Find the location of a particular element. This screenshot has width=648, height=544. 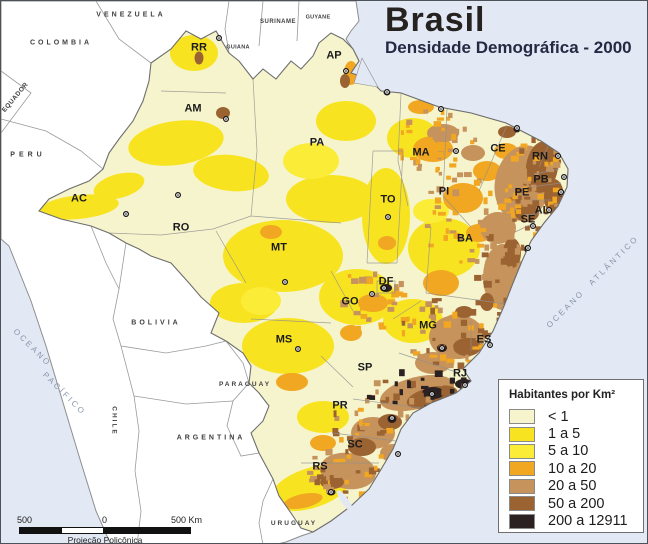

state-label: TO is located at coordinates (388, 199).